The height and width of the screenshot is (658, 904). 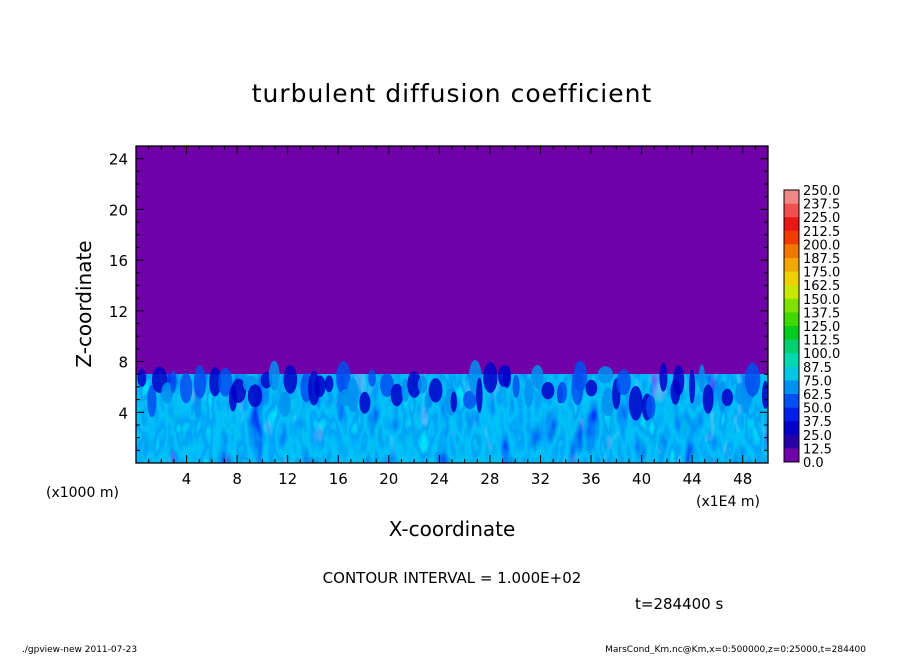 I want to click on chart-title: turbulent diffusion coefficient, so click(x=452, y=93).